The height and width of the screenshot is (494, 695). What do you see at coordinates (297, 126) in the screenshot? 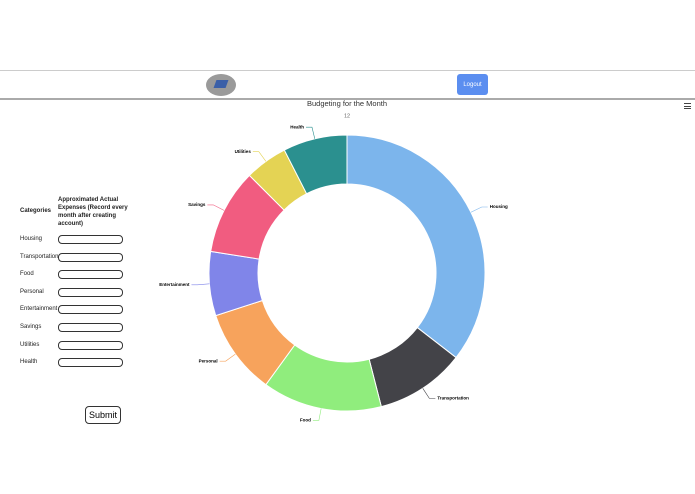
I see `slice-label: Health` at bounding box center [297, 126].